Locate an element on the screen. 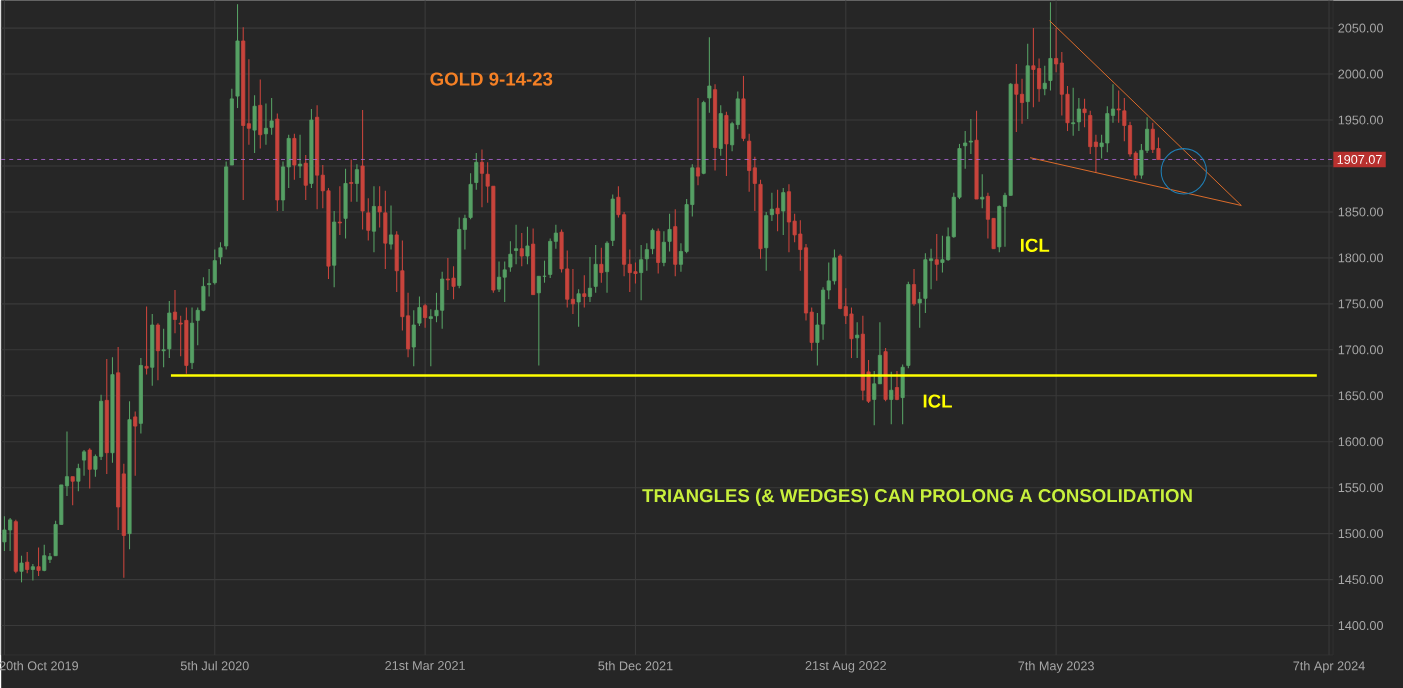 The image size is (1403, 688). y-tick-label: 1700.00 is located at coordinates (1361, 350).